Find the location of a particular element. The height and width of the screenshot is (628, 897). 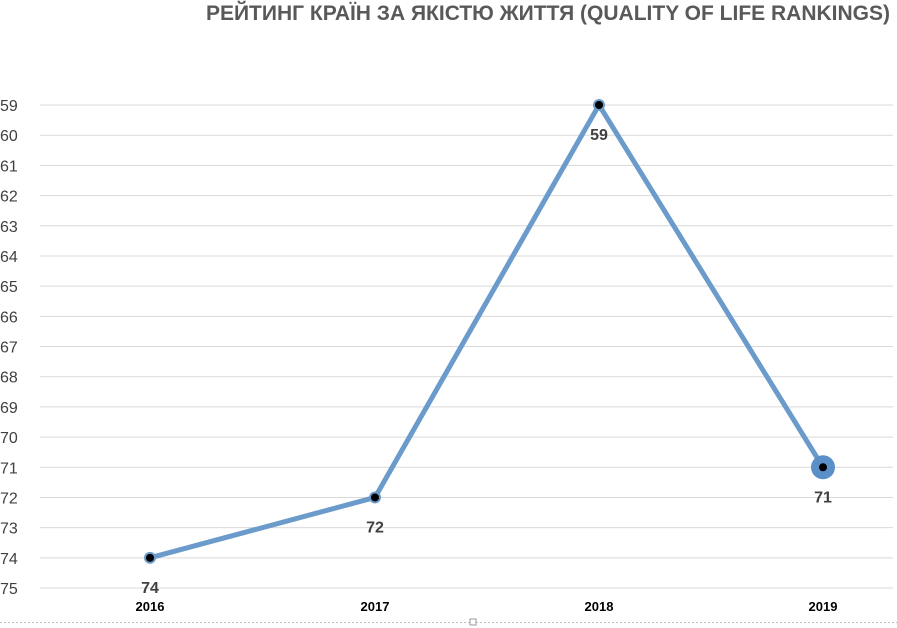

y-tick-label: 67 is located at coordinates (9, 348).